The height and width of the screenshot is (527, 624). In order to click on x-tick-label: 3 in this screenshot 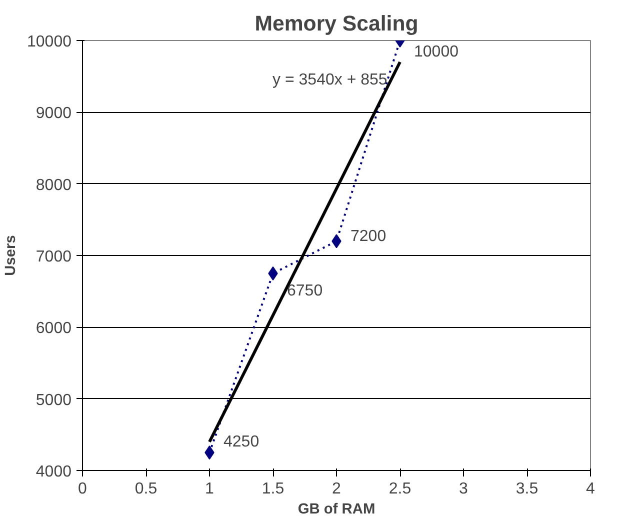, I will do `click(463, 489)`.